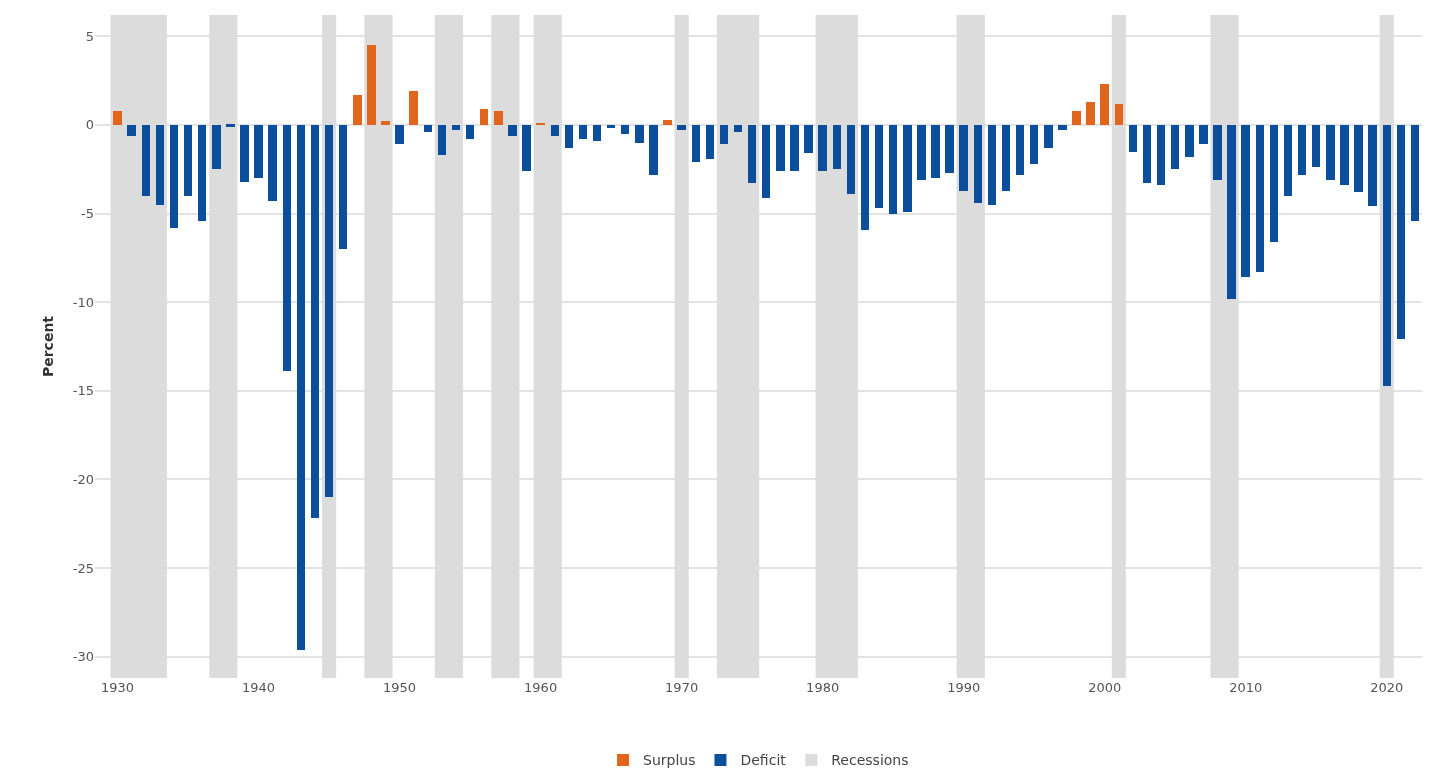 This screenshot has height=784, width=1430. What do you see at coordinates (118, 687) in the screenshot?
I see `x-tick-label: 1930` at bounding box center [118, 687].